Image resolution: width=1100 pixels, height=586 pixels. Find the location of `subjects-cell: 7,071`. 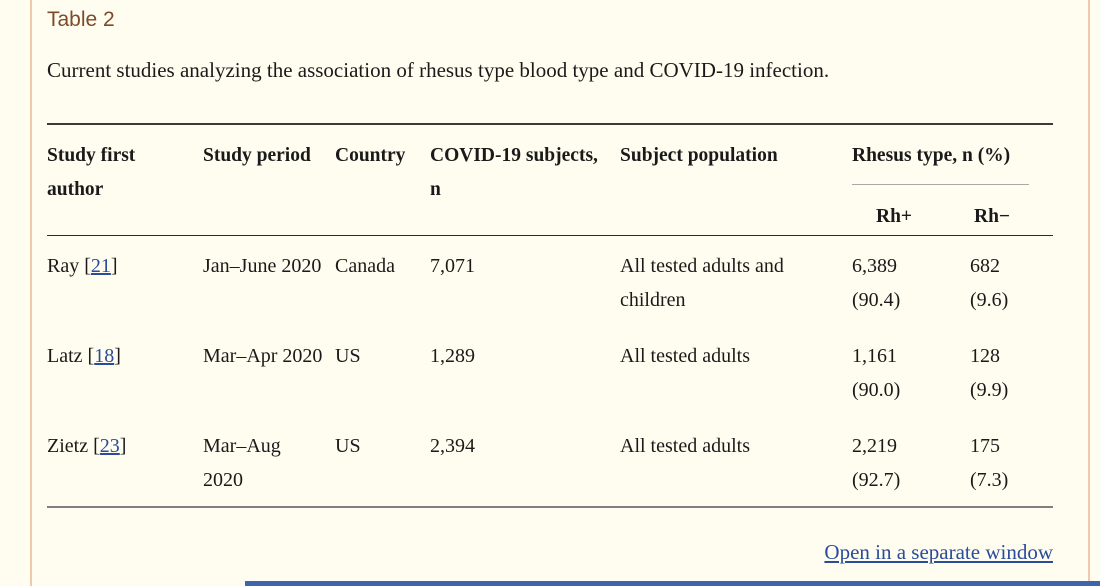

subjects-cell: 7,071 is located at coordinates (452, 265).